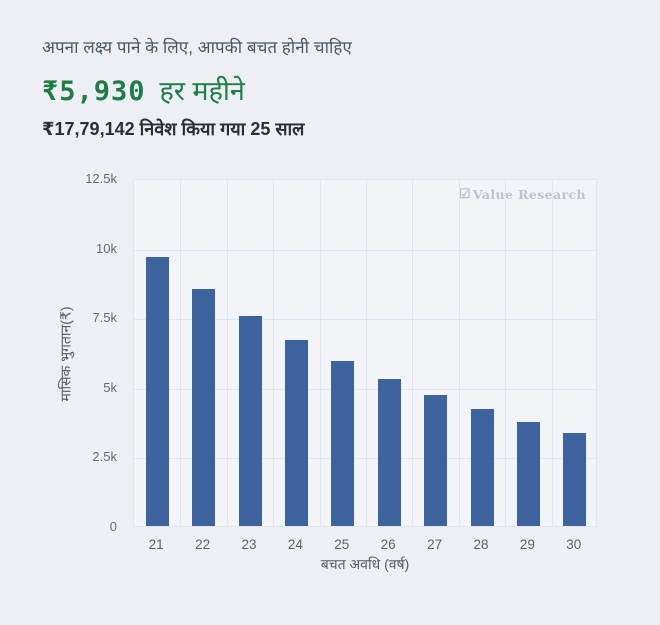  Describe the element at coordinates (435, 544) in the screenshot. I see `x-tick-label: 27` at that location.